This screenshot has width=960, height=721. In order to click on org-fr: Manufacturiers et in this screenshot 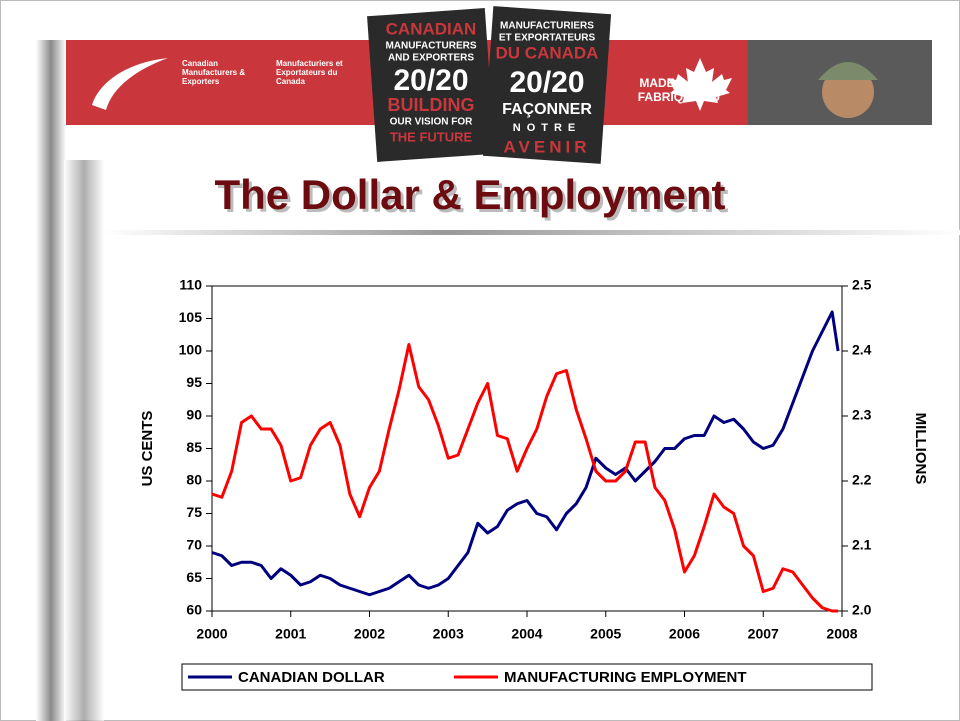, I will do `click(309, 63)`.